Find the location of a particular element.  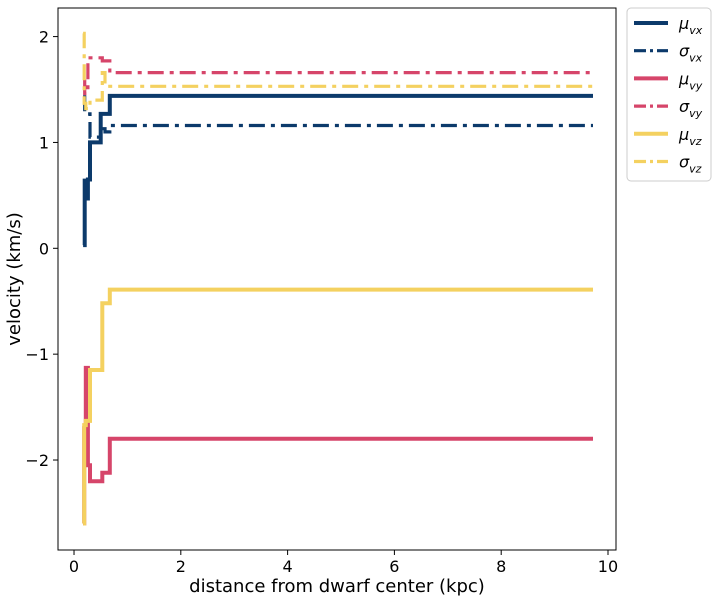

y-axis-label: velocity (km/s) is located at coordinates (14, 279).